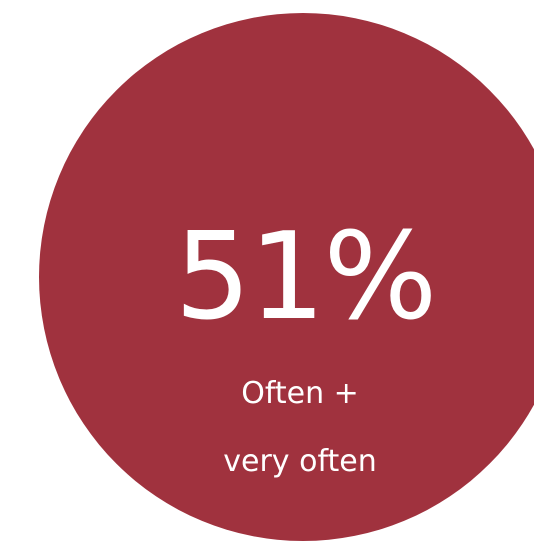 Image resolution: width=534 pixels, height=541 pixels. I want to click on stat-label-line-1: Often +, so click(300, 393).